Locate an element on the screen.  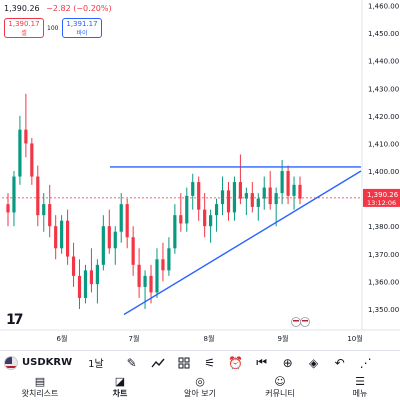
chart-toolbar: USDKRW 1날 ✎ ⚟ ⏰ ⏮ ⊕ ◈ ↶ ⋰ is located at coordinates (200, 362).